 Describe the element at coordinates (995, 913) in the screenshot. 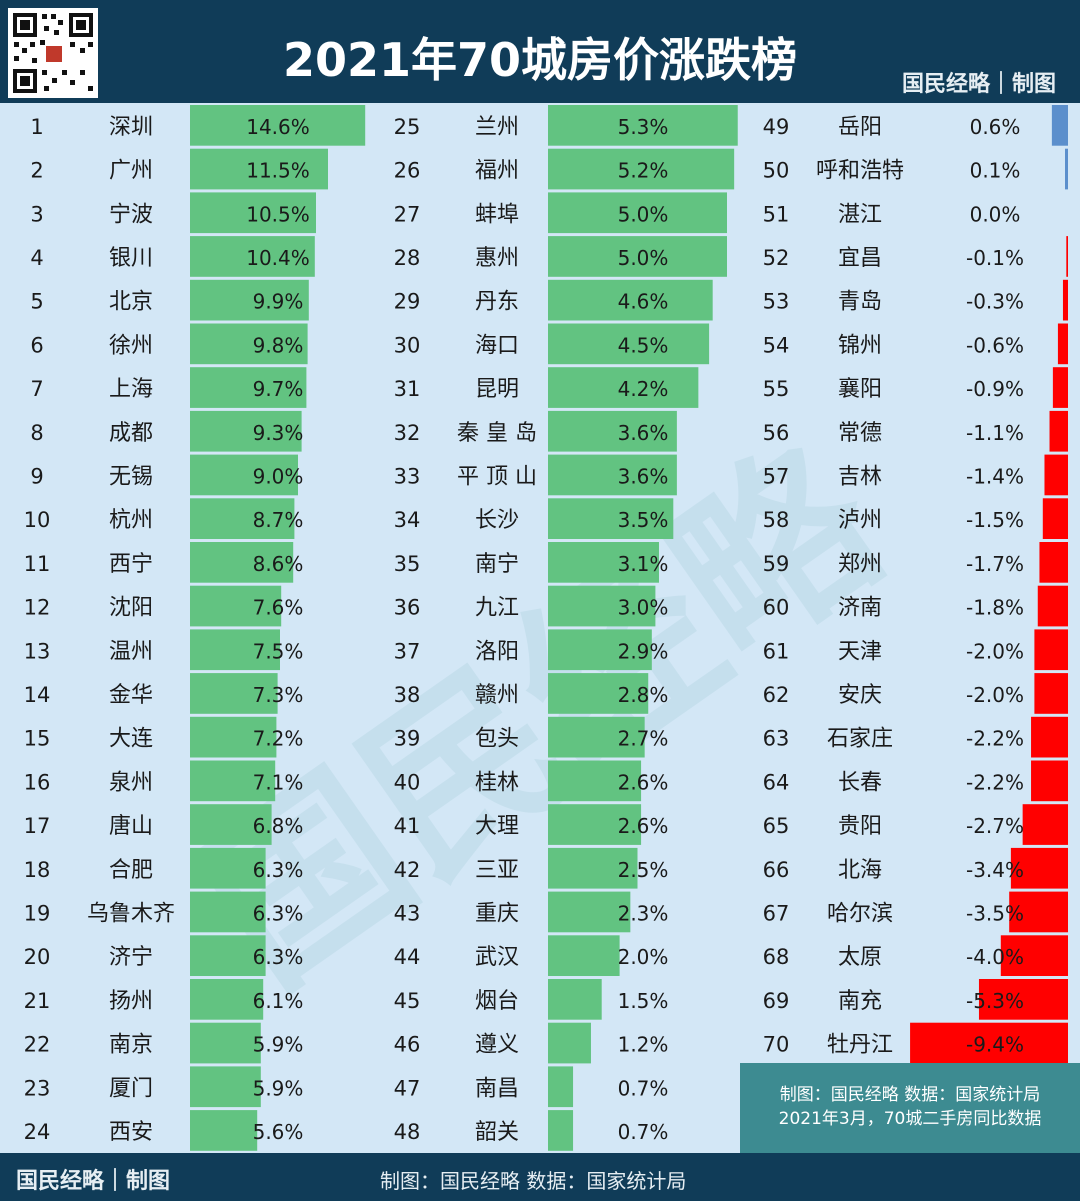

I see `value-label-67: -3.5%` at that location.